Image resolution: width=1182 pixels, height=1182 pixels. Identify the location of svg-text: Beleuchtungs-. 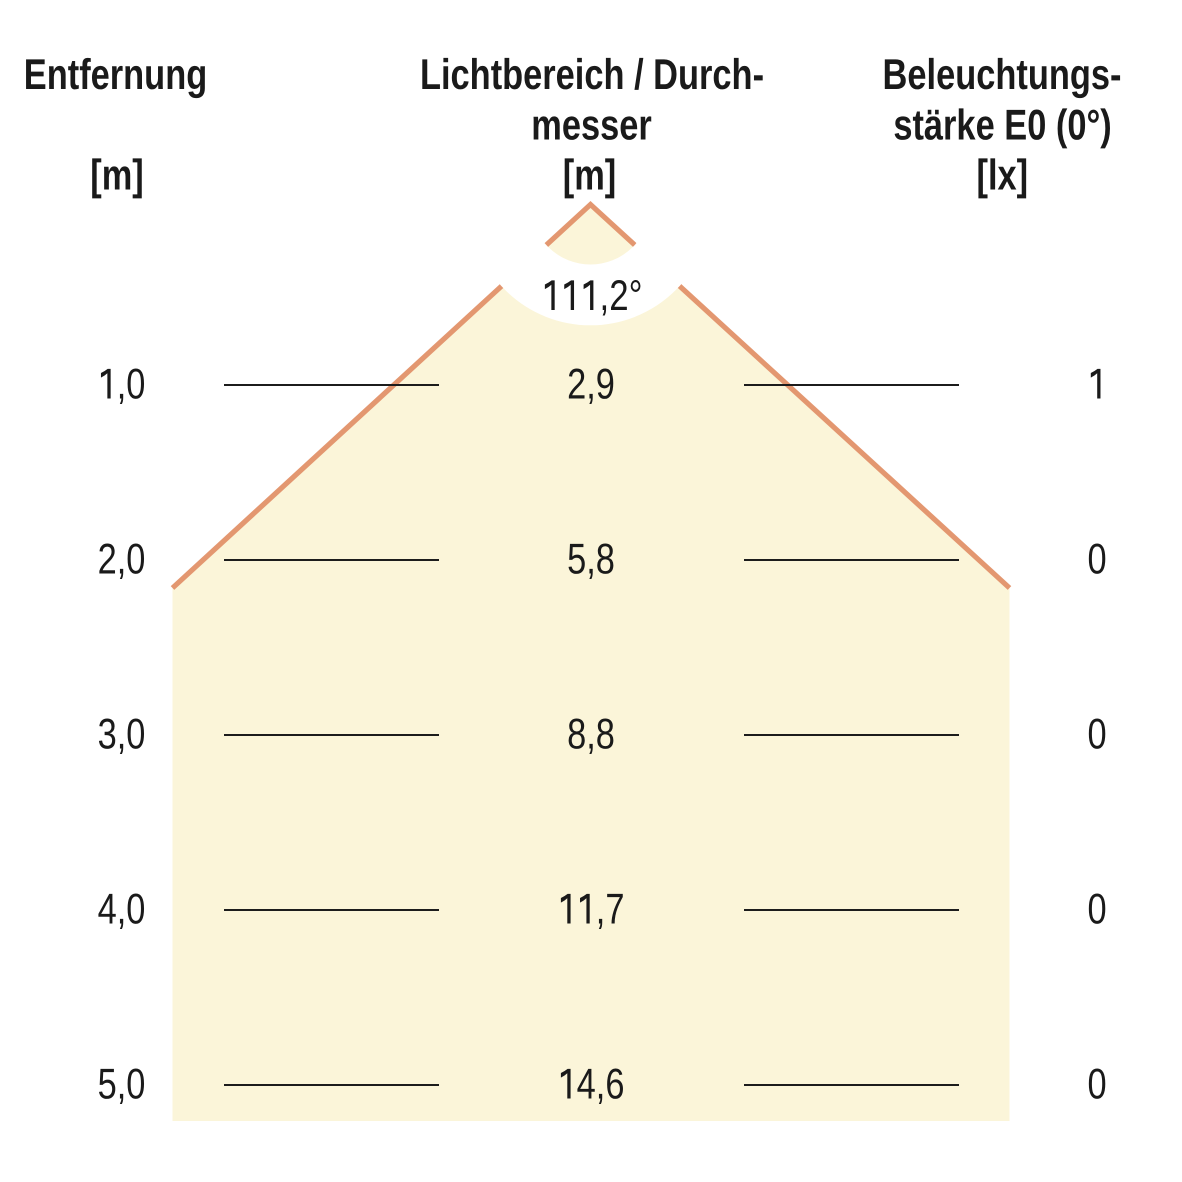
(1002, 75).